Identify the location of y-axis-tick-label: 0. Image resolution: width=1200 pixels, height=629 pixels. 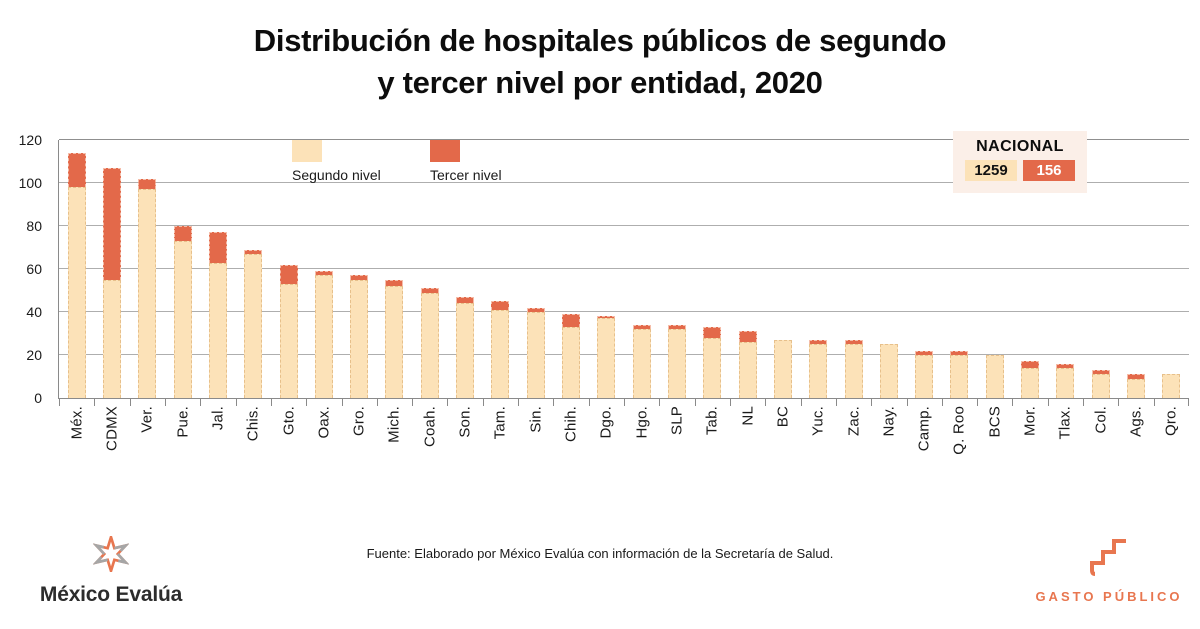
(38, 398).